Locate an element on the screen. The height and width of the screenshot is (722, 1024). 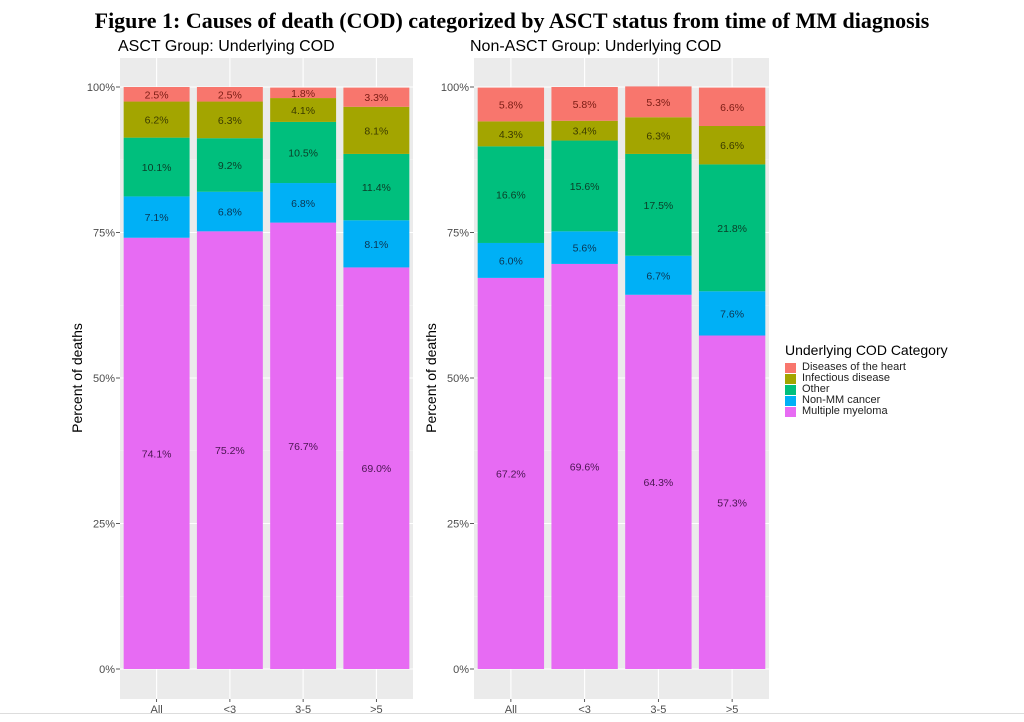
y-tick-label: 50% is located at coordinates (458, 379).